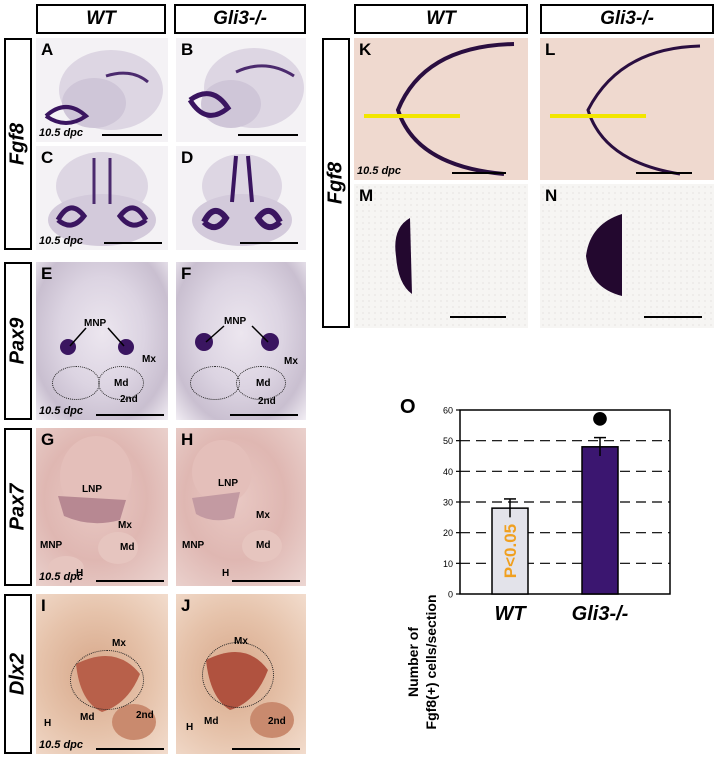 The height and width of the screenshot is (759, 720). I want to click on panel-k: K 10.5 dpc, so click(441, 109).